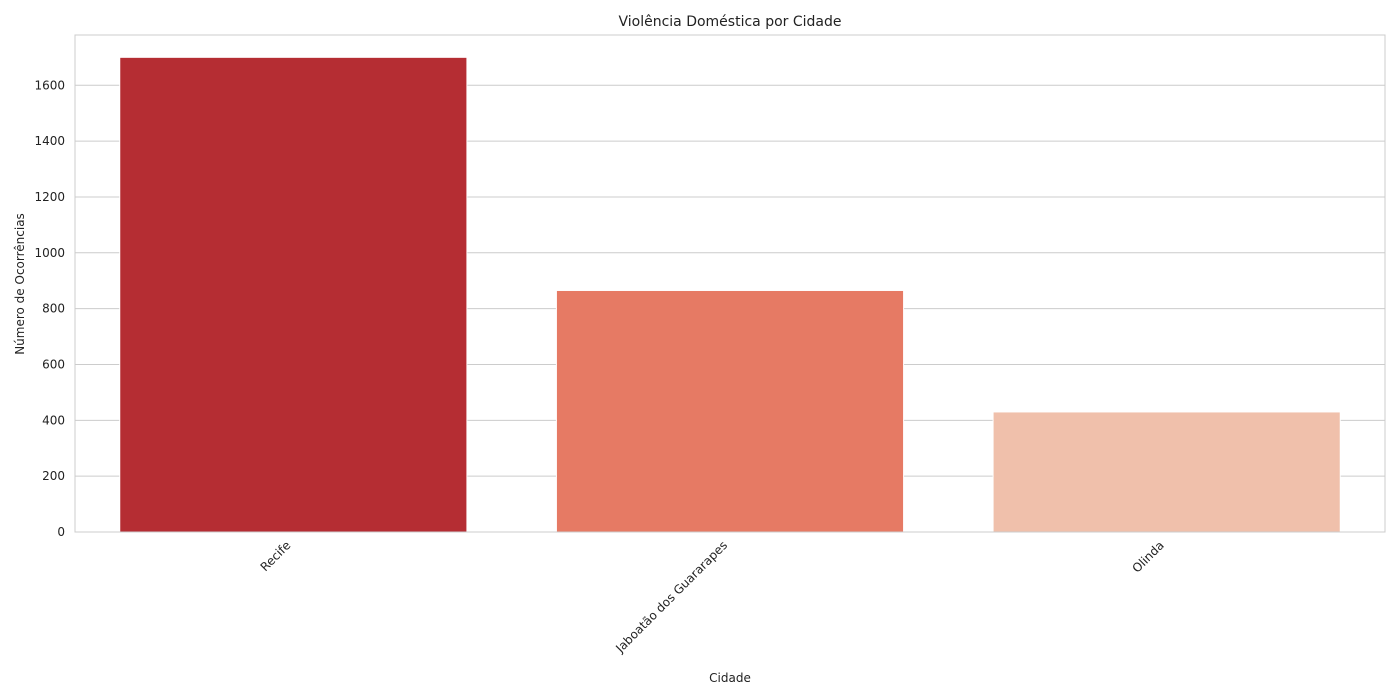 The height and width of the screenshot is (700, 1400). What do you see at coordinates (730, 678) in the screenshot?
I see `x-axis-label: Cidade` at bounding box center [730, 678].